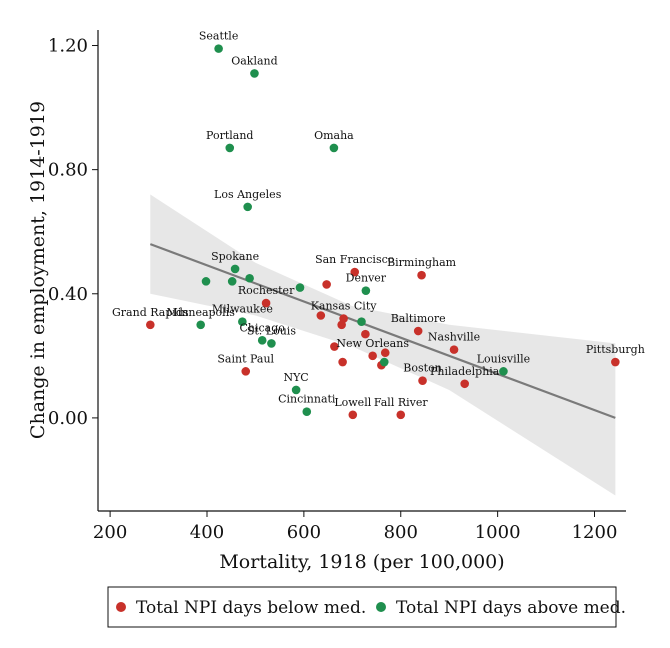 This screenshot has height=648, width=670. I want to click on y-axis-title: Change in employment, 1914-1919, so click(38, 270).